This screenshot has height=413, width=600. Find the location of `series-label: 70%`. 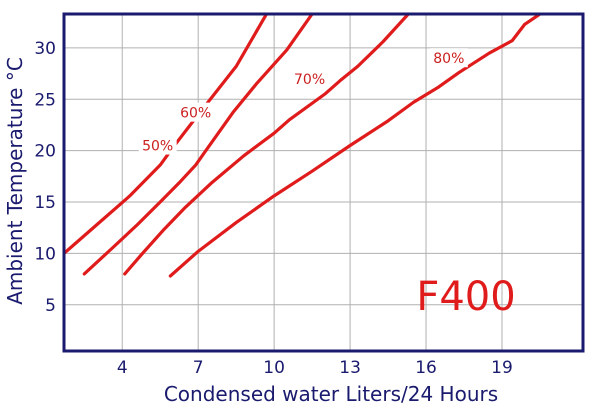

series-label: 70% is located at coordinates (309, 80).